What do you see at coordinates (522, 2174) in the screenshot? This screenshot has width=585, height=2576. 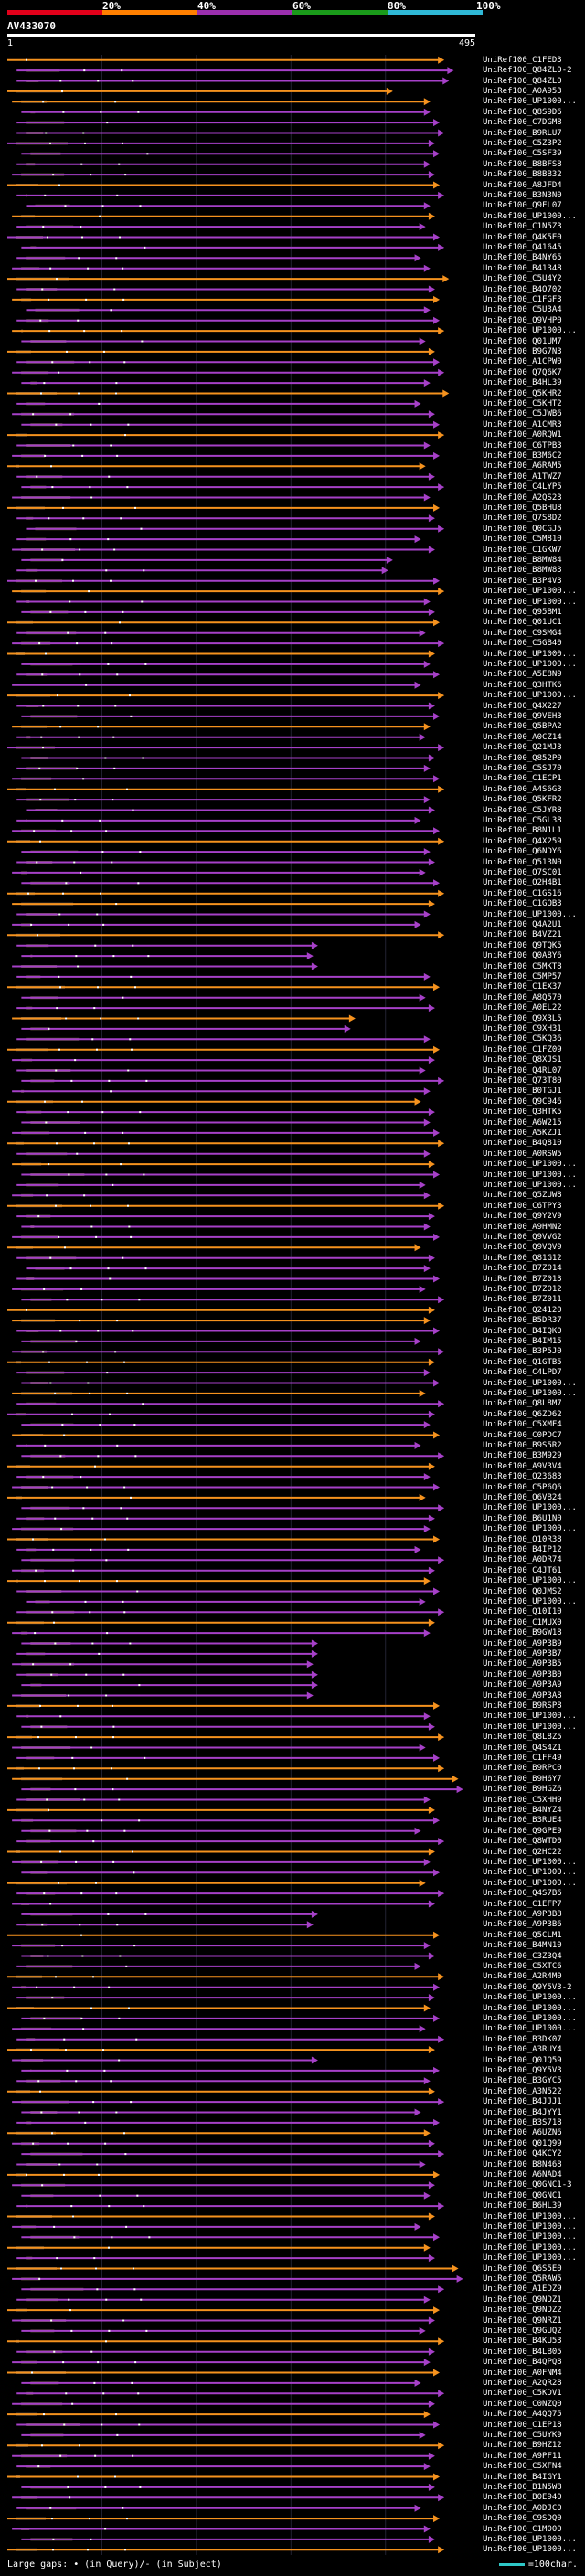 I see `hit-label: UniRef100_A6NAD4` at bounding box center [522, 2174].